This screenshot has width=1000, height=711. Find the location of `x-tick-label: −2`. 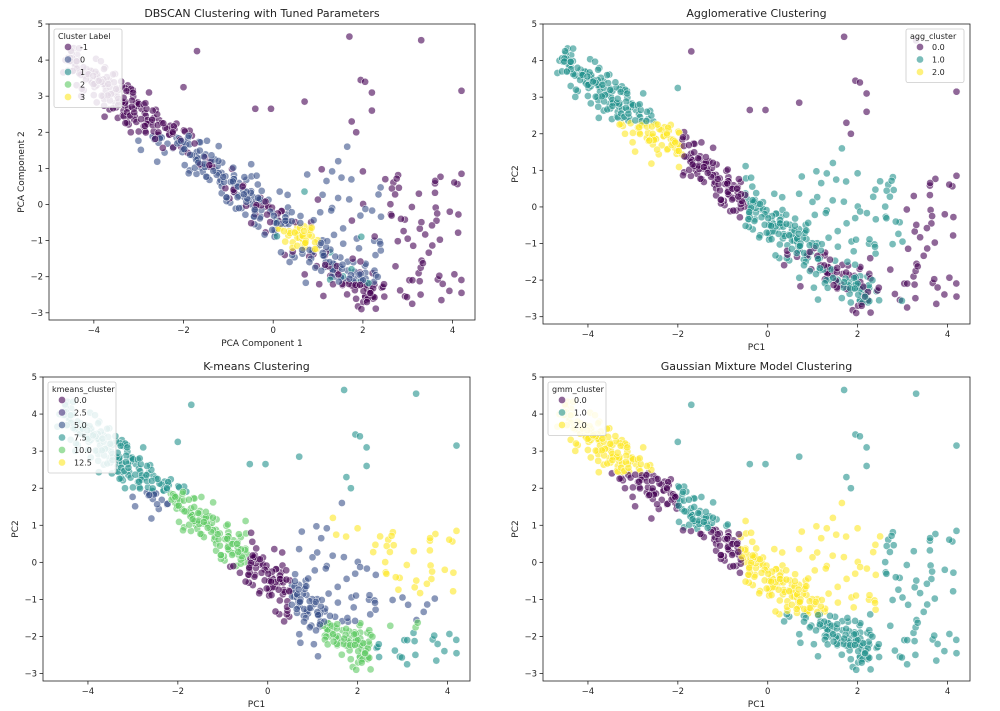

x-tick-label: −2 is located at coordinates (183, 331).